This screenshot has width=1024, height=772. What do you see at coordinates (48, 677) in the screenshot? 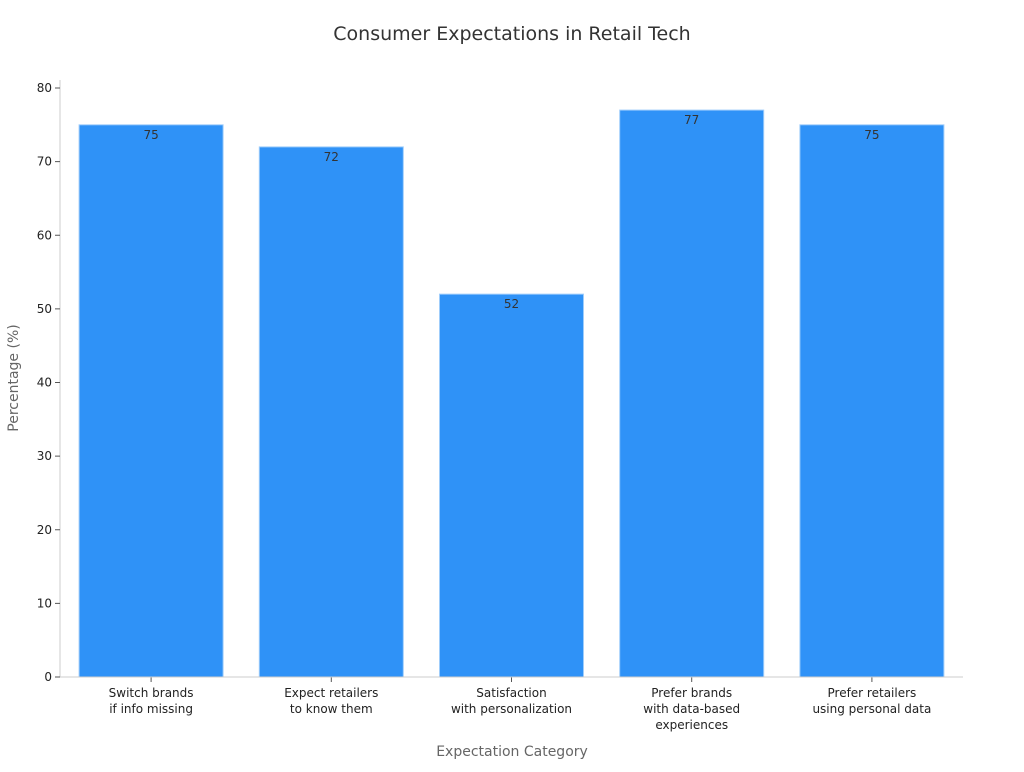
I see `y-tick-label: 0` at bounding box center [48, 677].